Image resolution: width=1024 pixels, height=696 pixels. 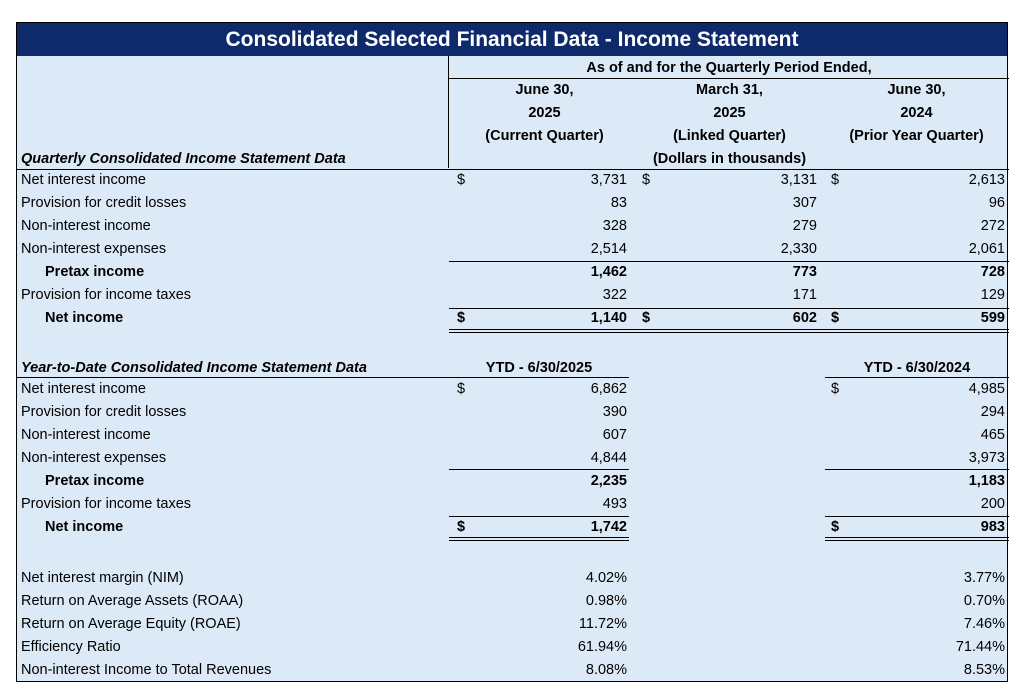 I want to click on ratio-value-ytd-2025: 61.94%, so click(x=602, y=647).